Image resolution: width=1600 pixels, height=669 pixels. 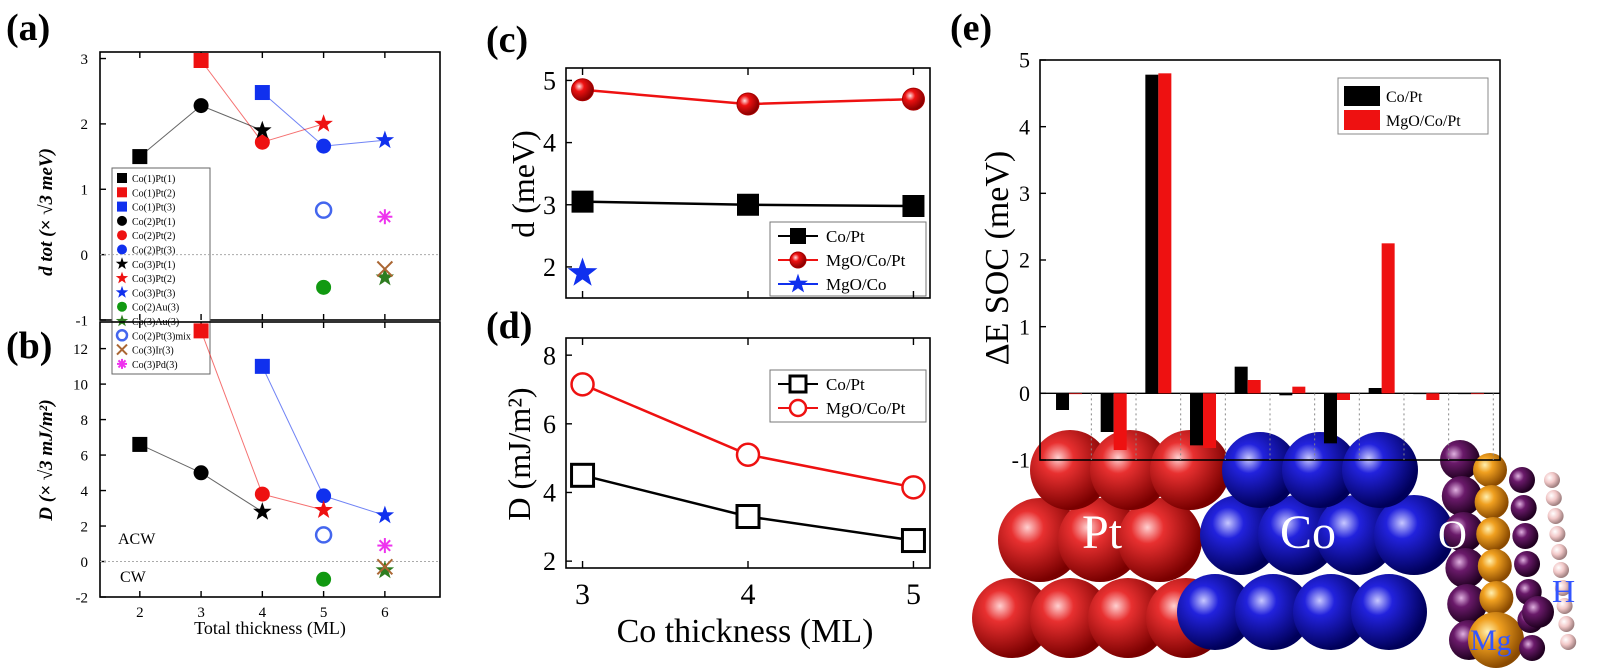 What do you see at coordinates (385, 569) in the screenshot?
I see `data-point-Co(3)Au(3)` at bounding box center [385, 569].